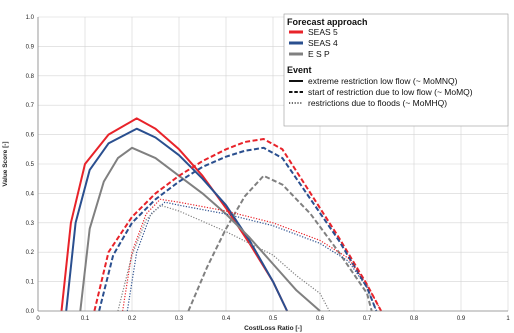 The height and width of the screenshot is (333, 514). I want to click on legend-event-label: restrictions due to floods (~ MoMHQ), so click(377, 103).